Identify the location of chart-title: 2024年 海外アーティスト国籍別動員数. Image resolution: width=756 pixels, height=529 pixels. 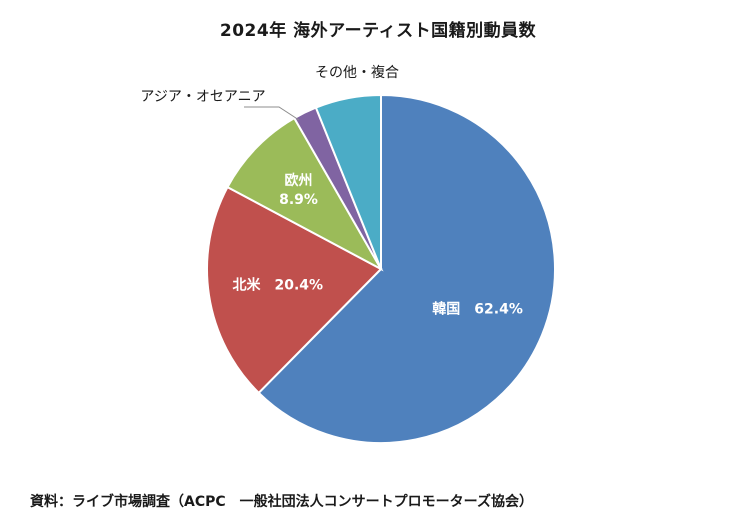
(378, 31).